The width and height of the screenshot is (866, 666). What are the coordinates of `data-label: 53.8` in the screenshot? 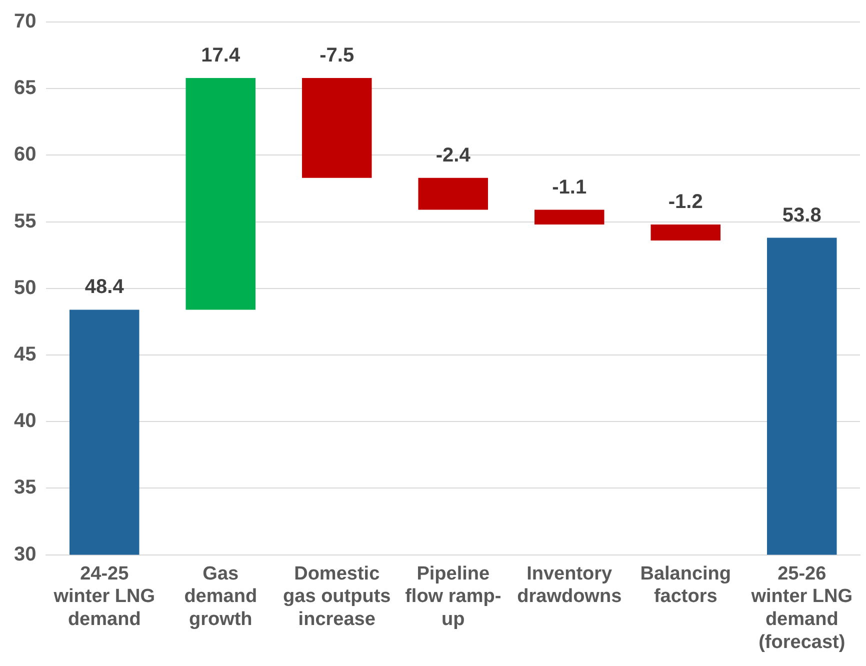 It's located at (802, 215).